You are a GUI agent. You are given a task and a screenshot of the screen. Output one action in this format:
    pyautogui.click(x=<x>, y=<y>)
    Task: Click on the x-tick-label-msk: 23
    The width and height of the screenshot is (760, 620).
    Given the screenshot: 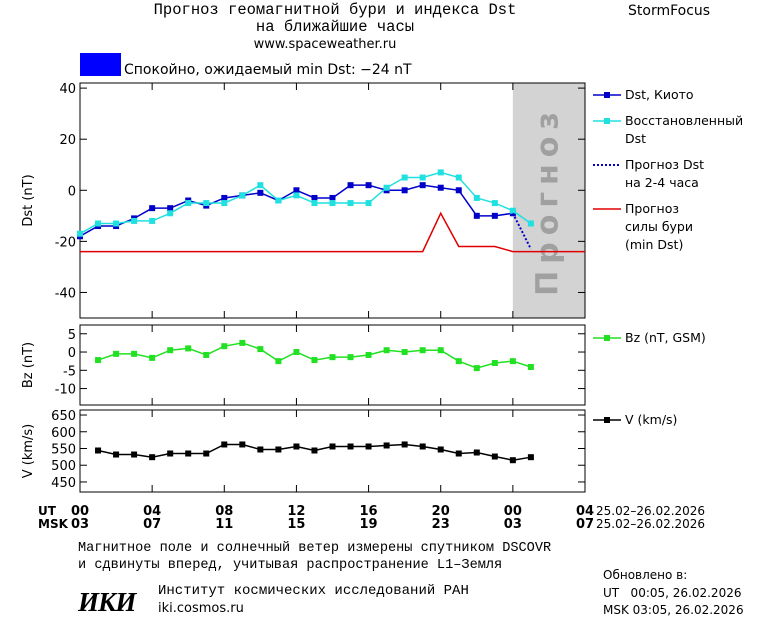 What is the action you would take?
    pyautogui.click(x=441, y=524)
    